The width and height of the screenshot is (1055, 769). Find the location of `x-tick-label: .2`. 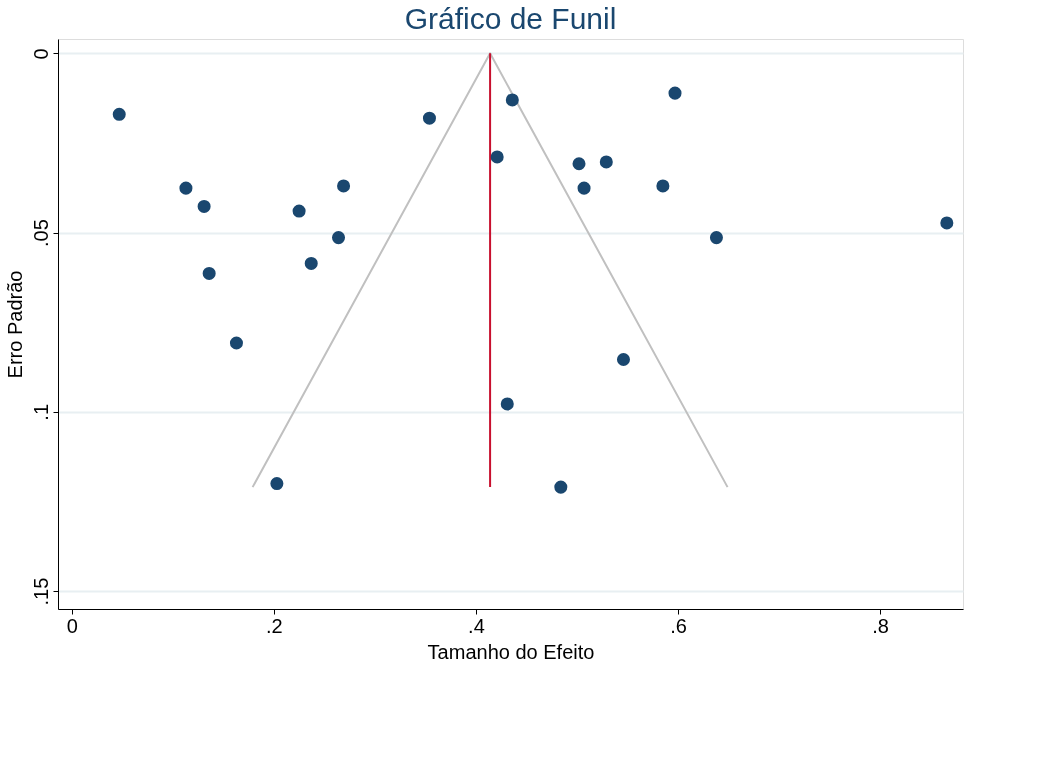

x-tick-label: .2 is located at coordinates (274, 625).